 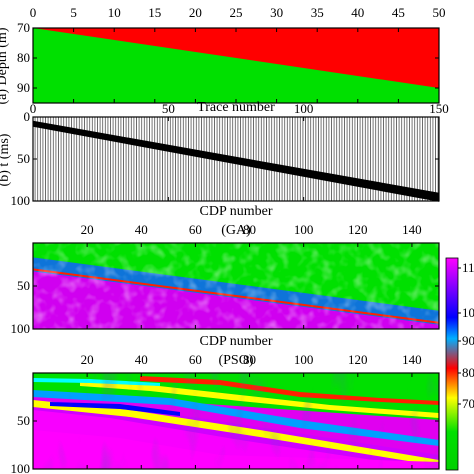 What do you see at coordinates (468, 403) in the screenshot?
I see `colorbar-tick-label: 700` at bounding box center [468, 403].